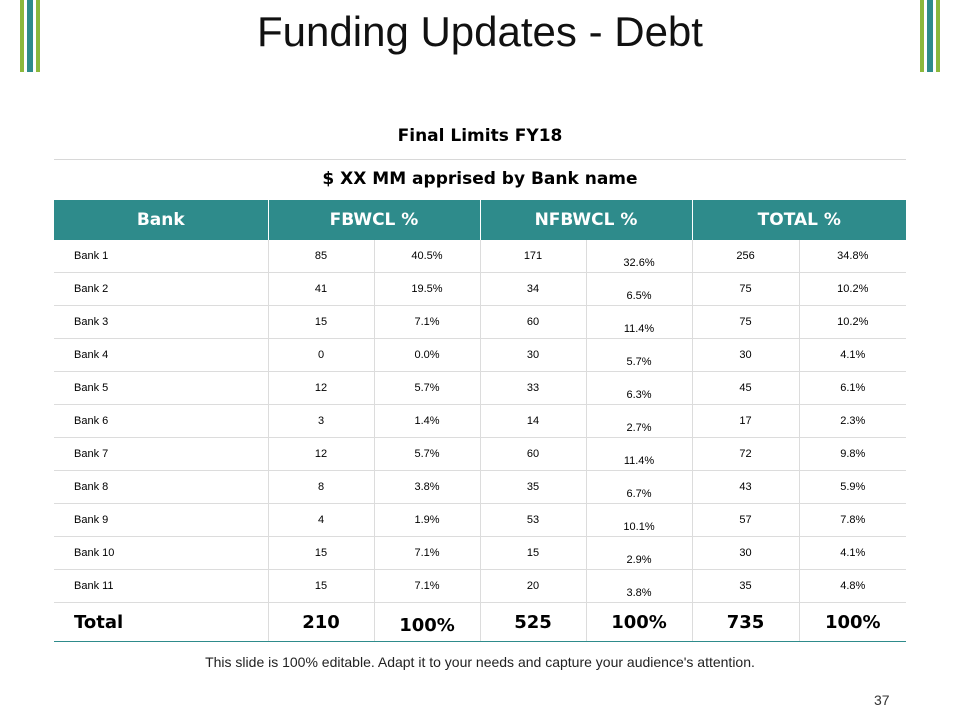 The width and height of the screenshot is (960, 720). I want to click on total-percent-cell: 5.9%, so click(852, 487).